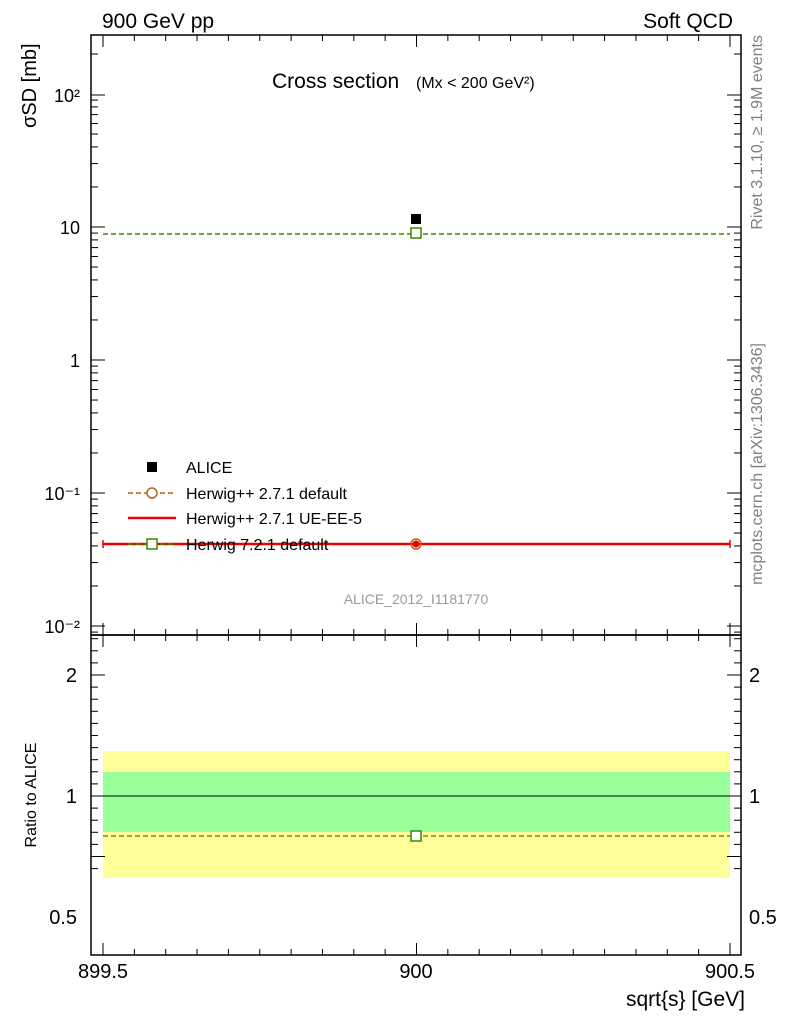 Image resolution: width=786 pixels, height=1024 pixels. I want to click on ratio-herwig721-point, so click(416, 836).